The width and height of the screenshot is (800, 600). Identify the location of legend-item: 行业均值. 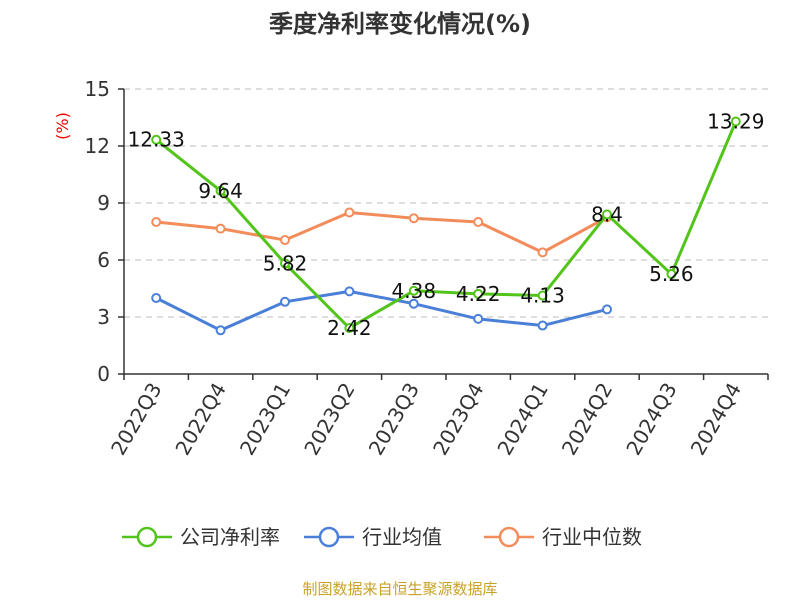
(373, 537).